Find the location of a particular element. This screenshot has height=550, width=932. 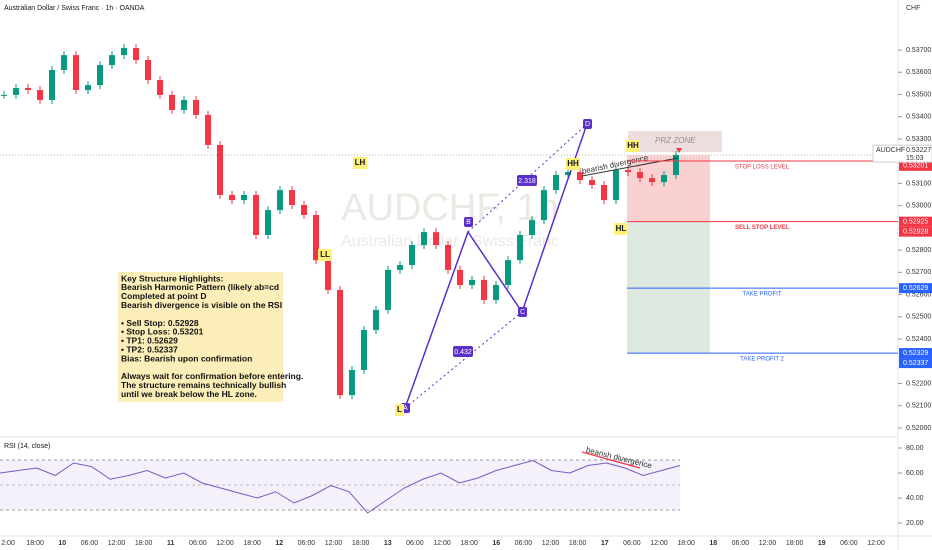

rsi-tick-label: 40.00 is located at coordinates (915, 498).